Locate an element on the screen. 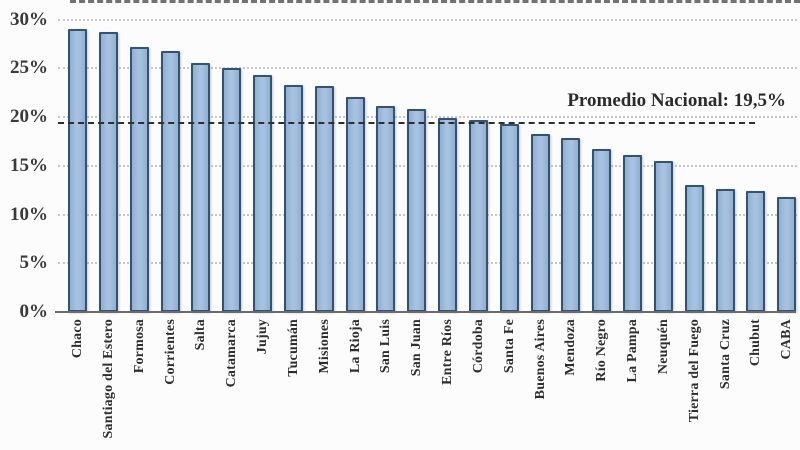 This screenshot has width=800, height=450. top-dashed-line is located at coordinates (435, 1).